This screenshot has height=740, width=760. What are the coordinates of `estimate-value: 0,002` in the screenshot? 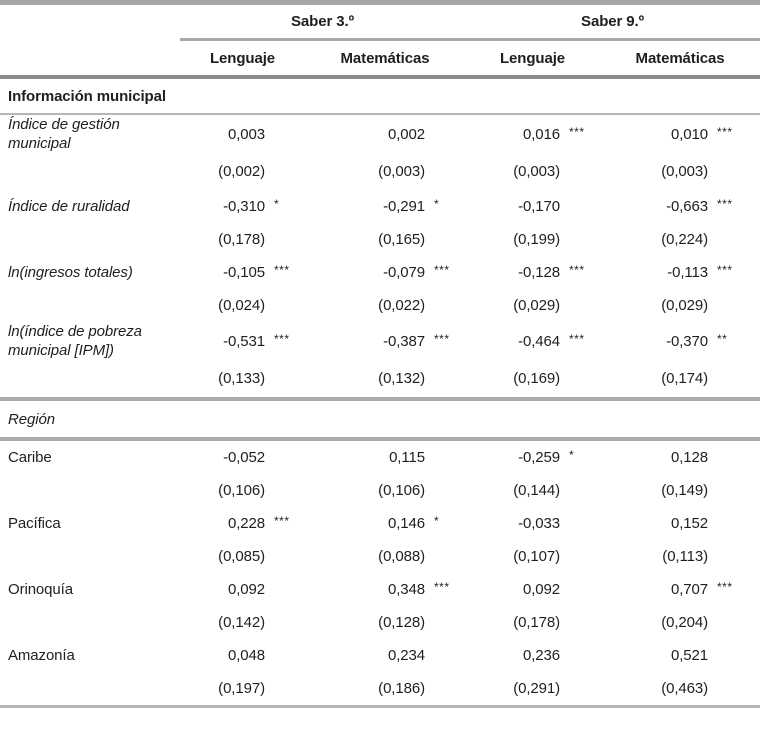 It's located at (406, 134).